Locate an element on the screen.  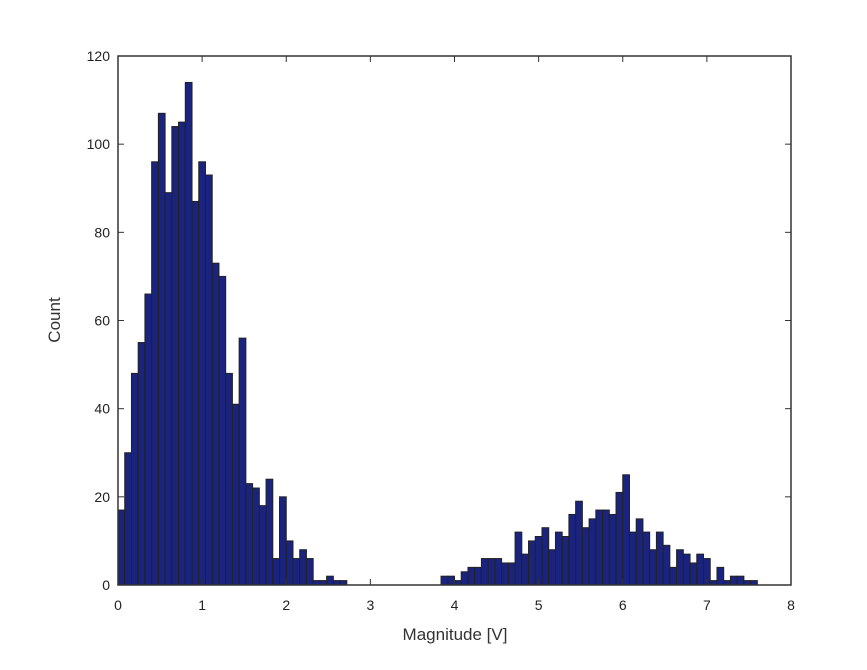
x-tick-label: 7 is located at coordinates (707, 605).